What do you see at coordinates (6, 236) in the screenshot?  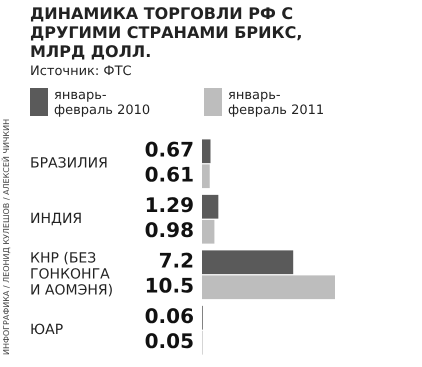 I see `text: ИНФОГРАФИКА / ЛЕОНИД КУЛЕШОВ / АЛЕКСЕЙ ЧИЧКИН` at bounding box center [6, 236].